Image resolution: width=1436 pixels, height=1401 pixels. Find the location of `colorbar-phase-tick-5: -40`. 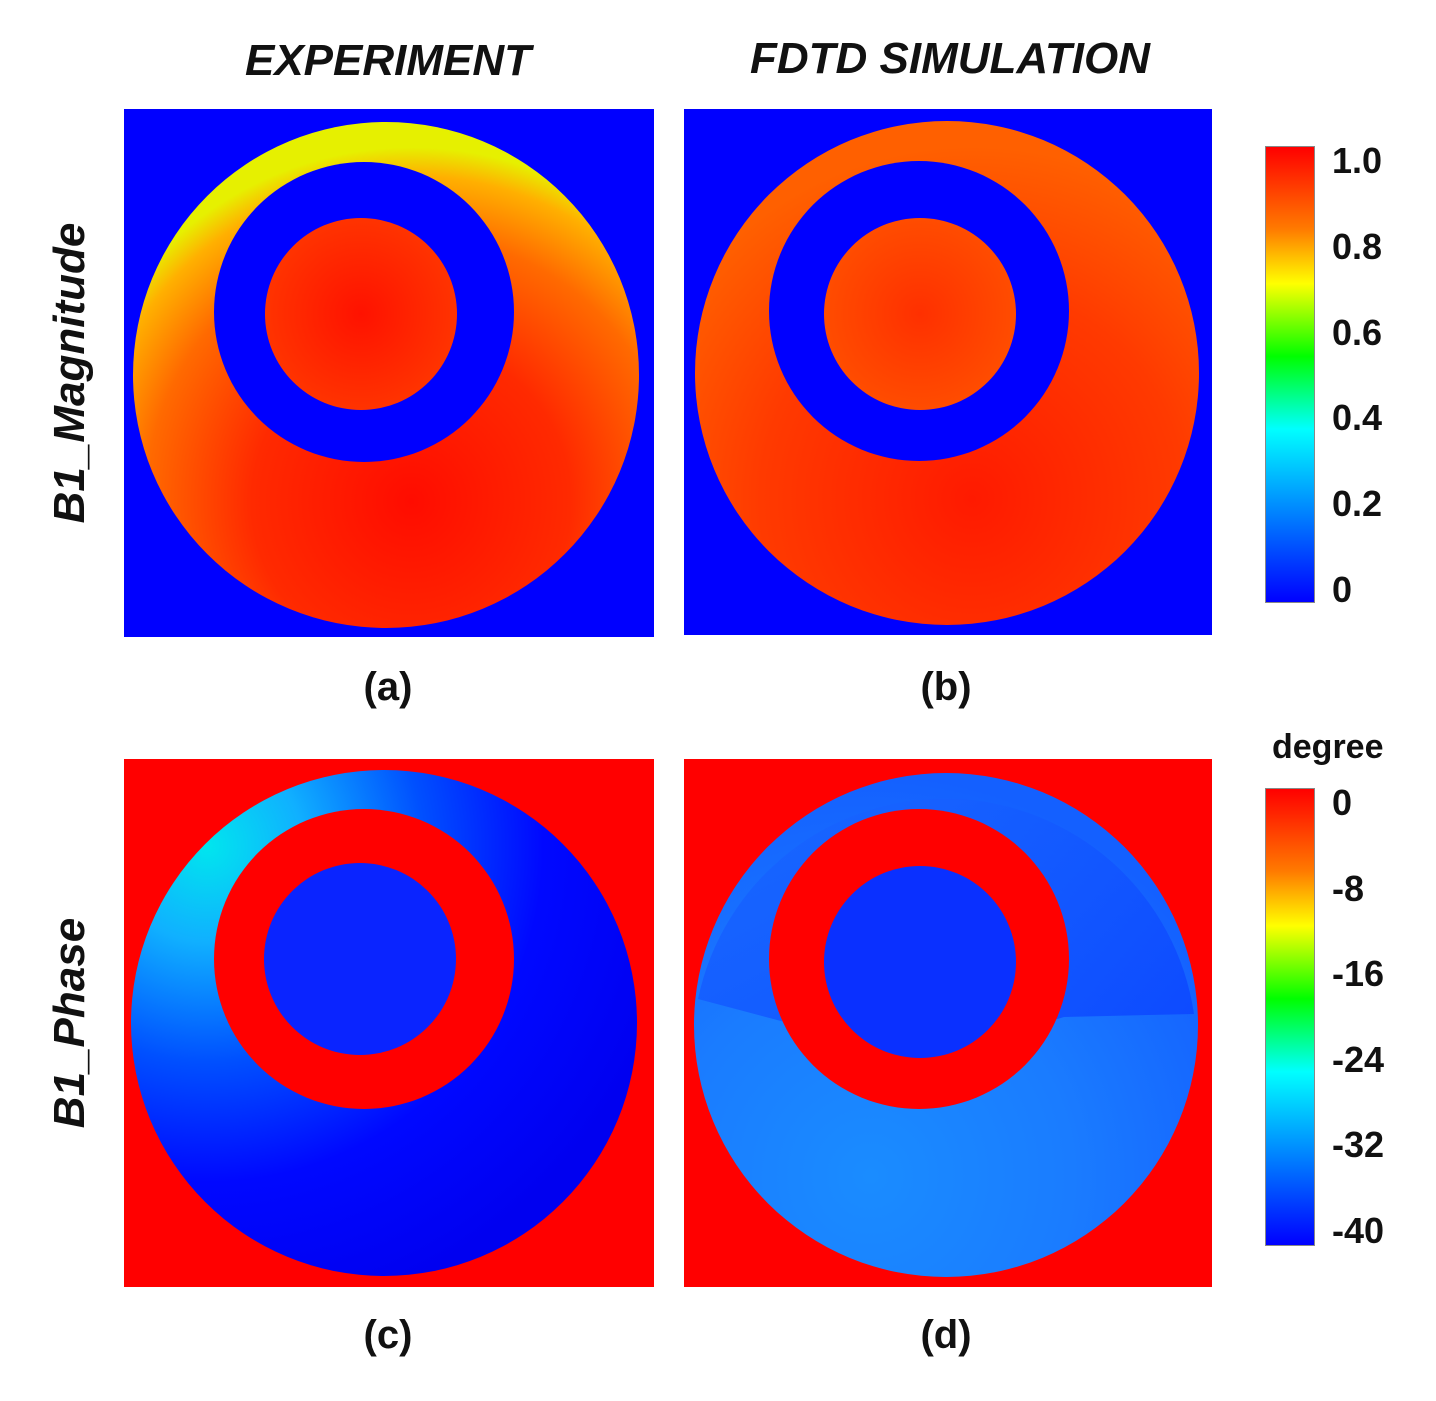

colorbar-phase-tick-5: -40 is located at coordinates (1358, 1230).